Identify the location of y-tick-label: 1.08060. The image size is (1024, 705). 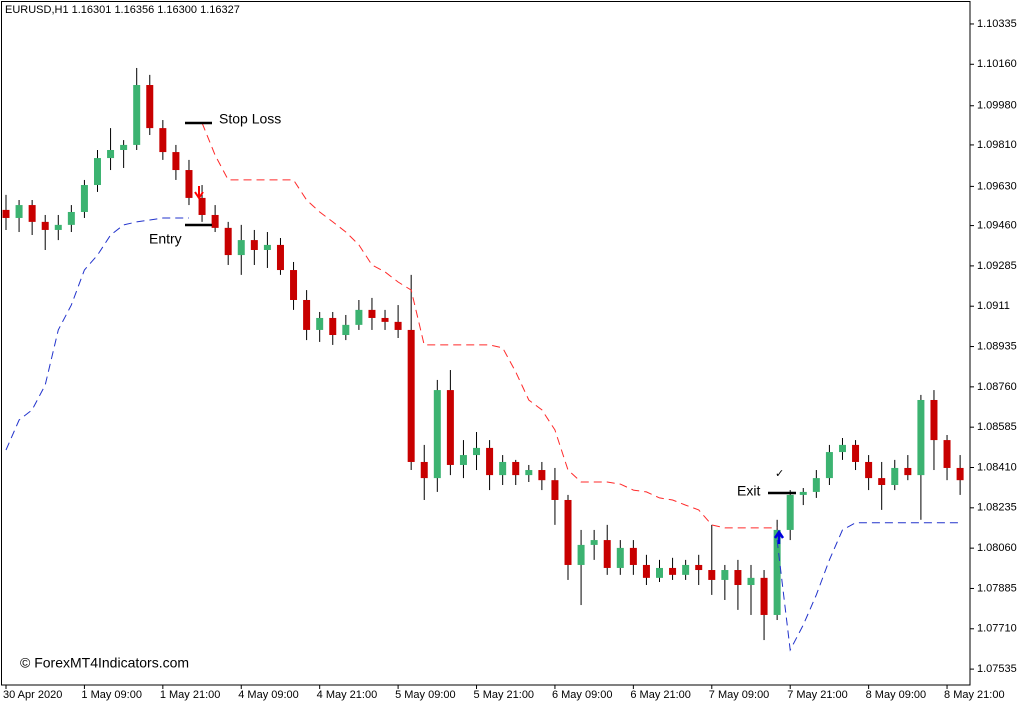
(997, 548).